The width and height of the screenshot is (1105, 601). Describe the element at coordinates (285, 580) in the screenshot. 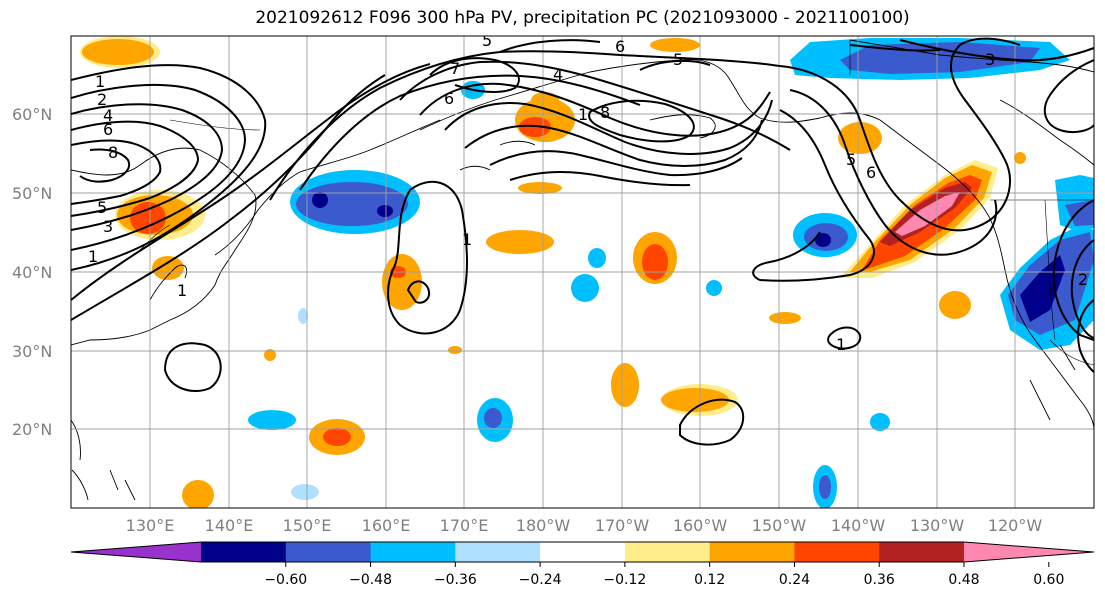

I see `colorbar-tick-label: −0.60` at that location.